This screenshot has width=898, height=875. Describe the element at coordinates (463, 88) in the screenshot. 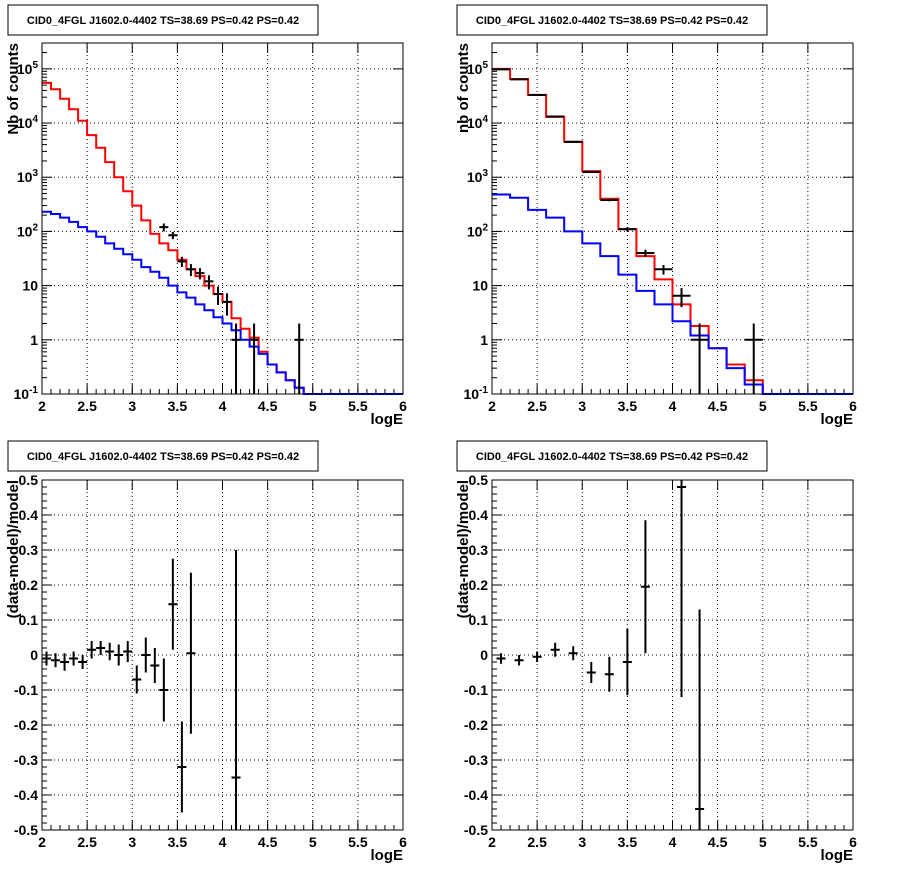

I see `y-axis-label: nb of counts` at that location.